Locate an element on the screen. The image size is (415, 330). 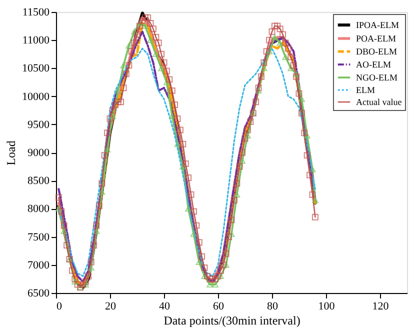
legend-label: IPOA-ELM is located at coordinates (377, 25).